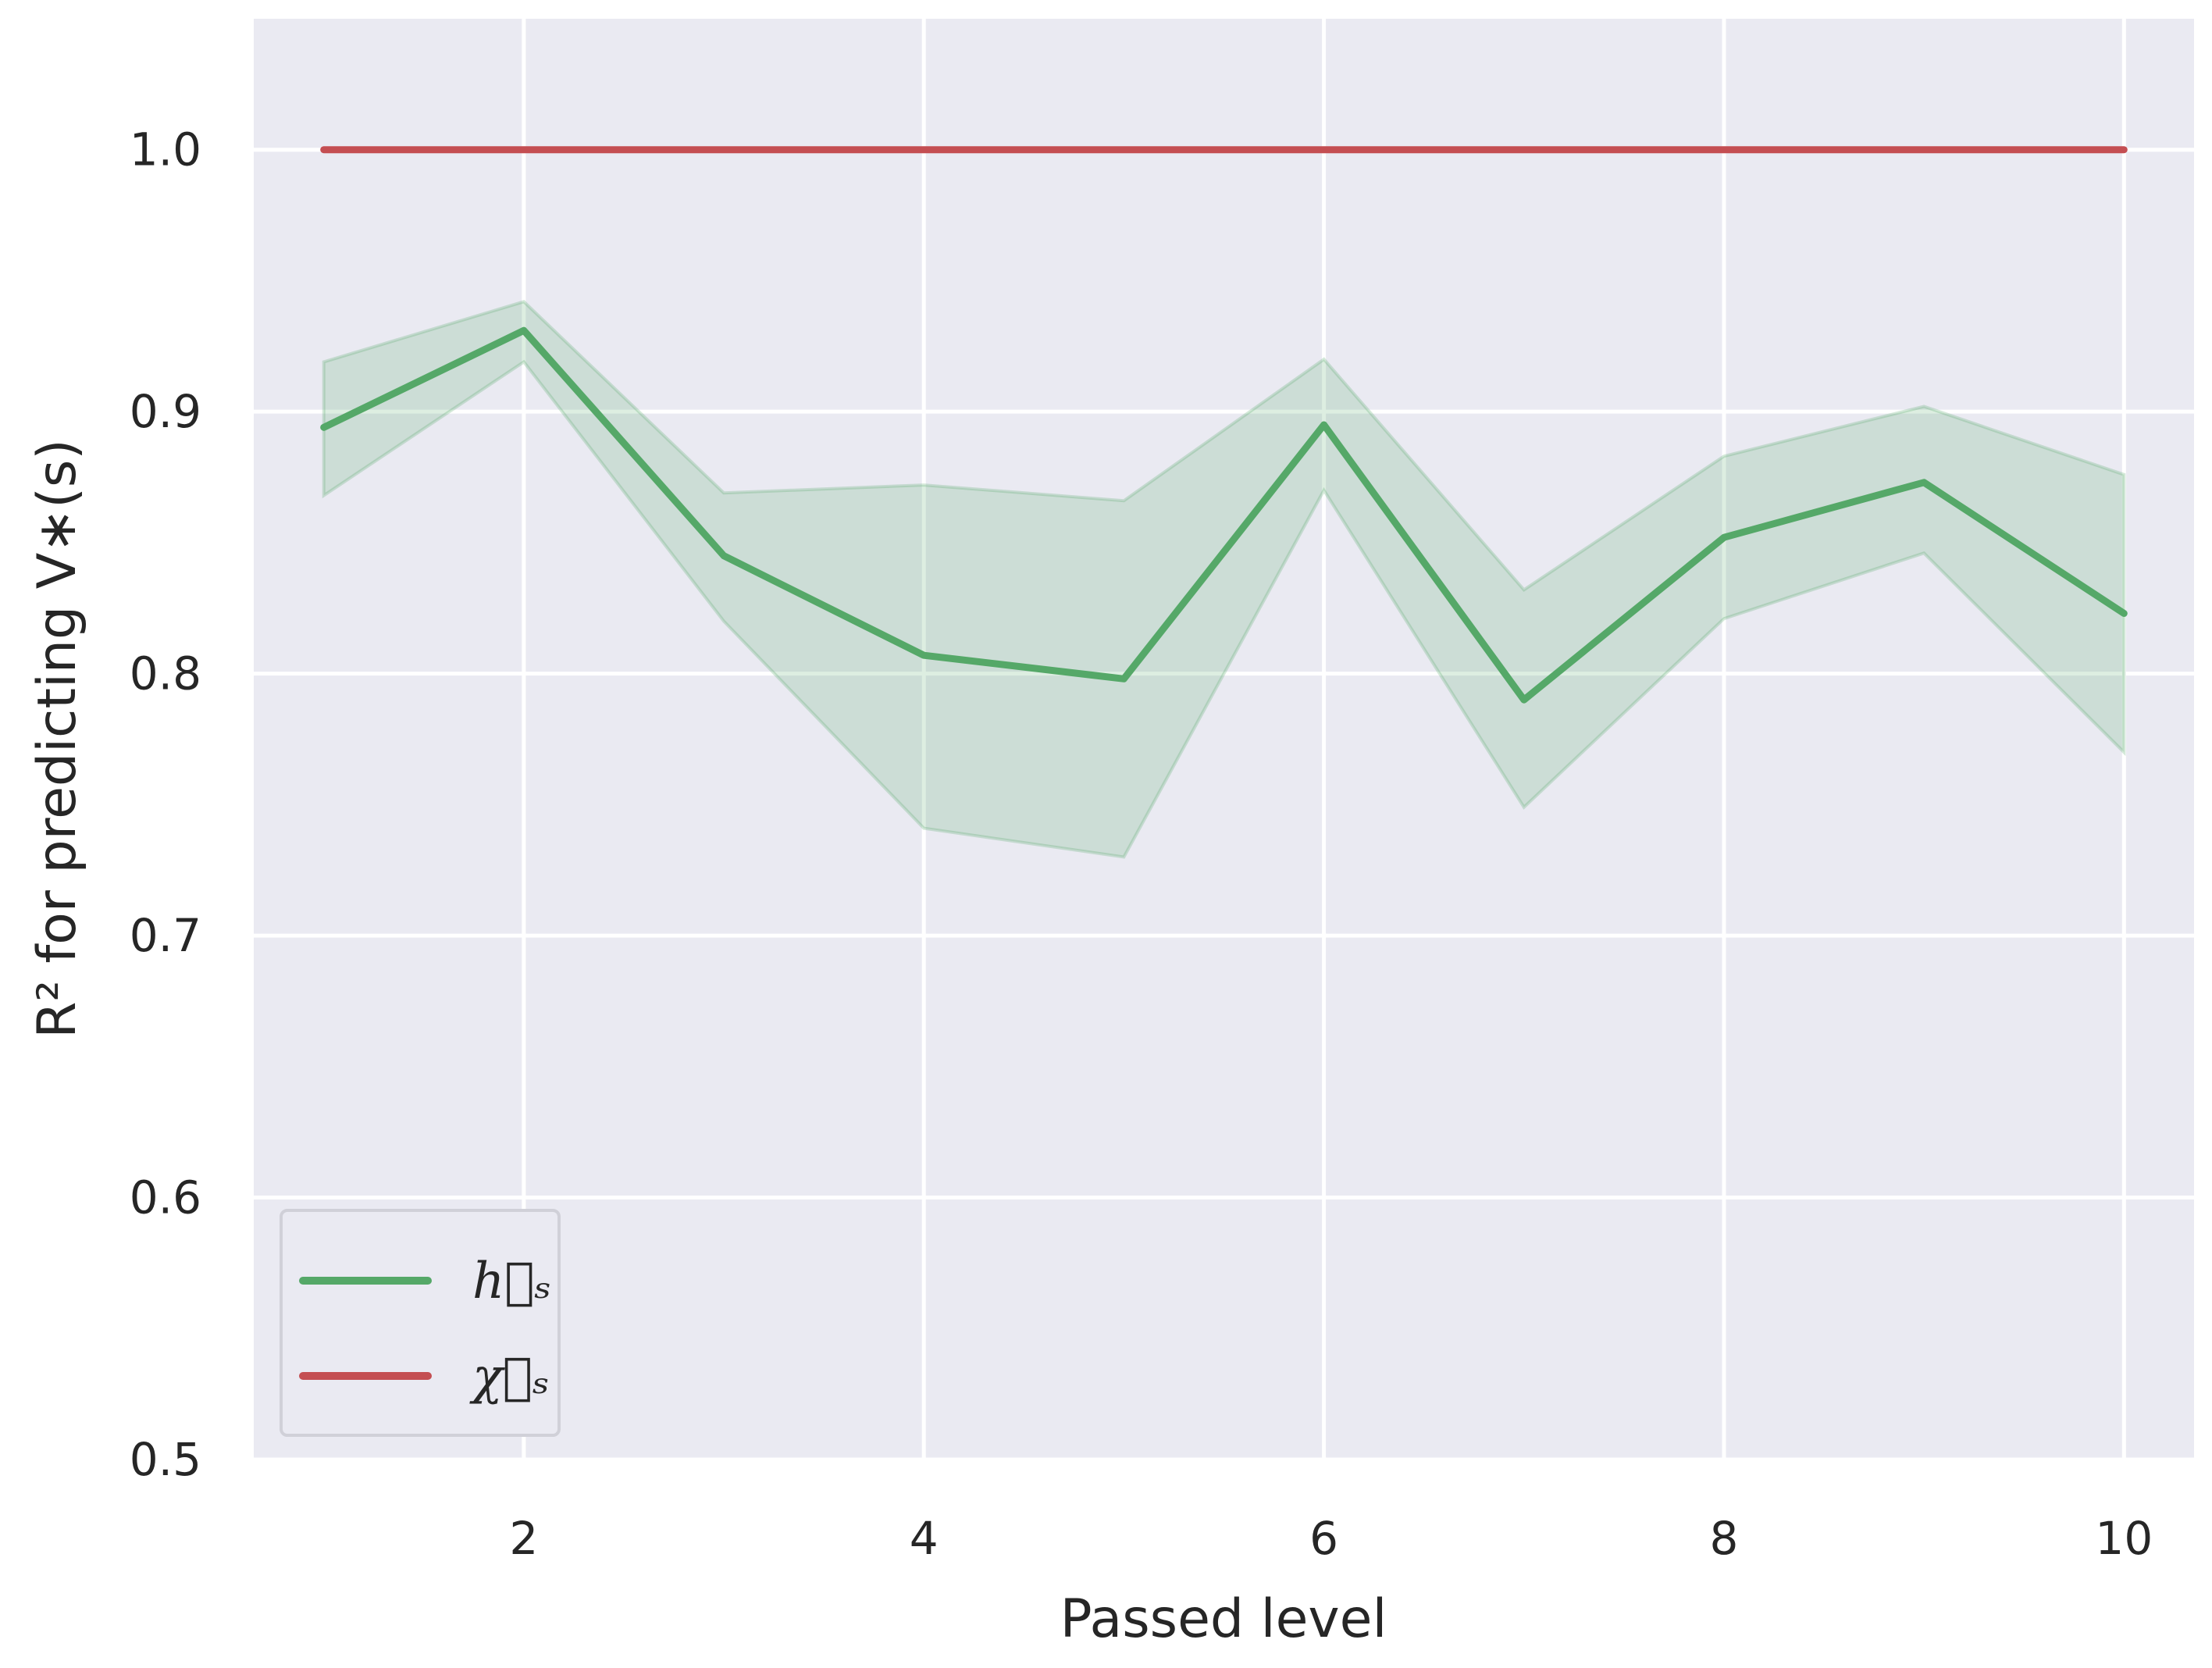 The height and width of the screenshot is (1668, 2212). Describe the element at coordinates (166, 673) in the screenshot. I see `y-tick-label: 0.8` at that location.